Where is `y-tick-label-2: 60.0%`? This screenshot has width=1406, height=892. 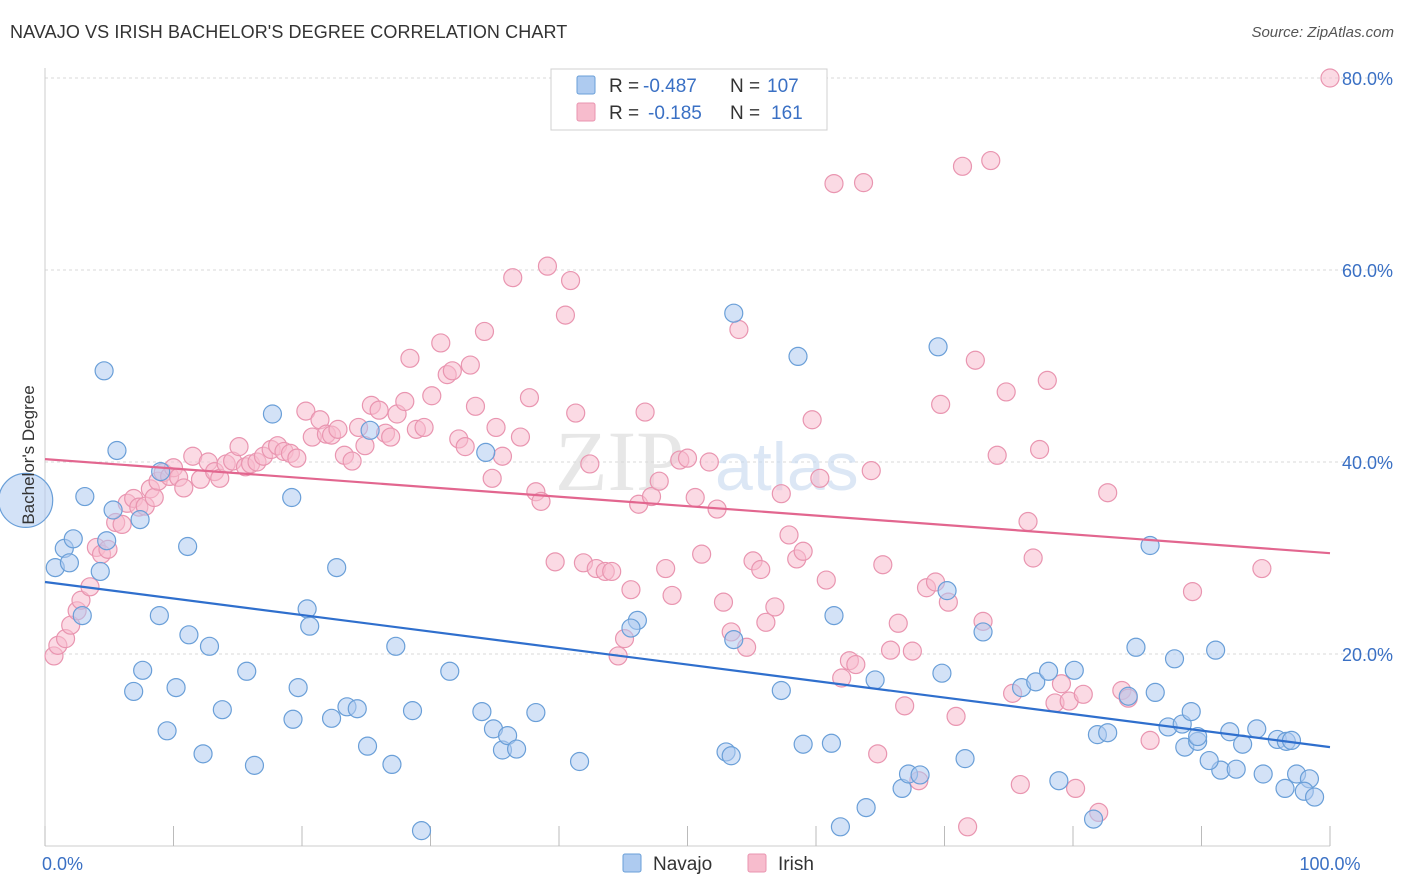 y-tick-label-2: 60.0% is located at coordinates (1367, 271).